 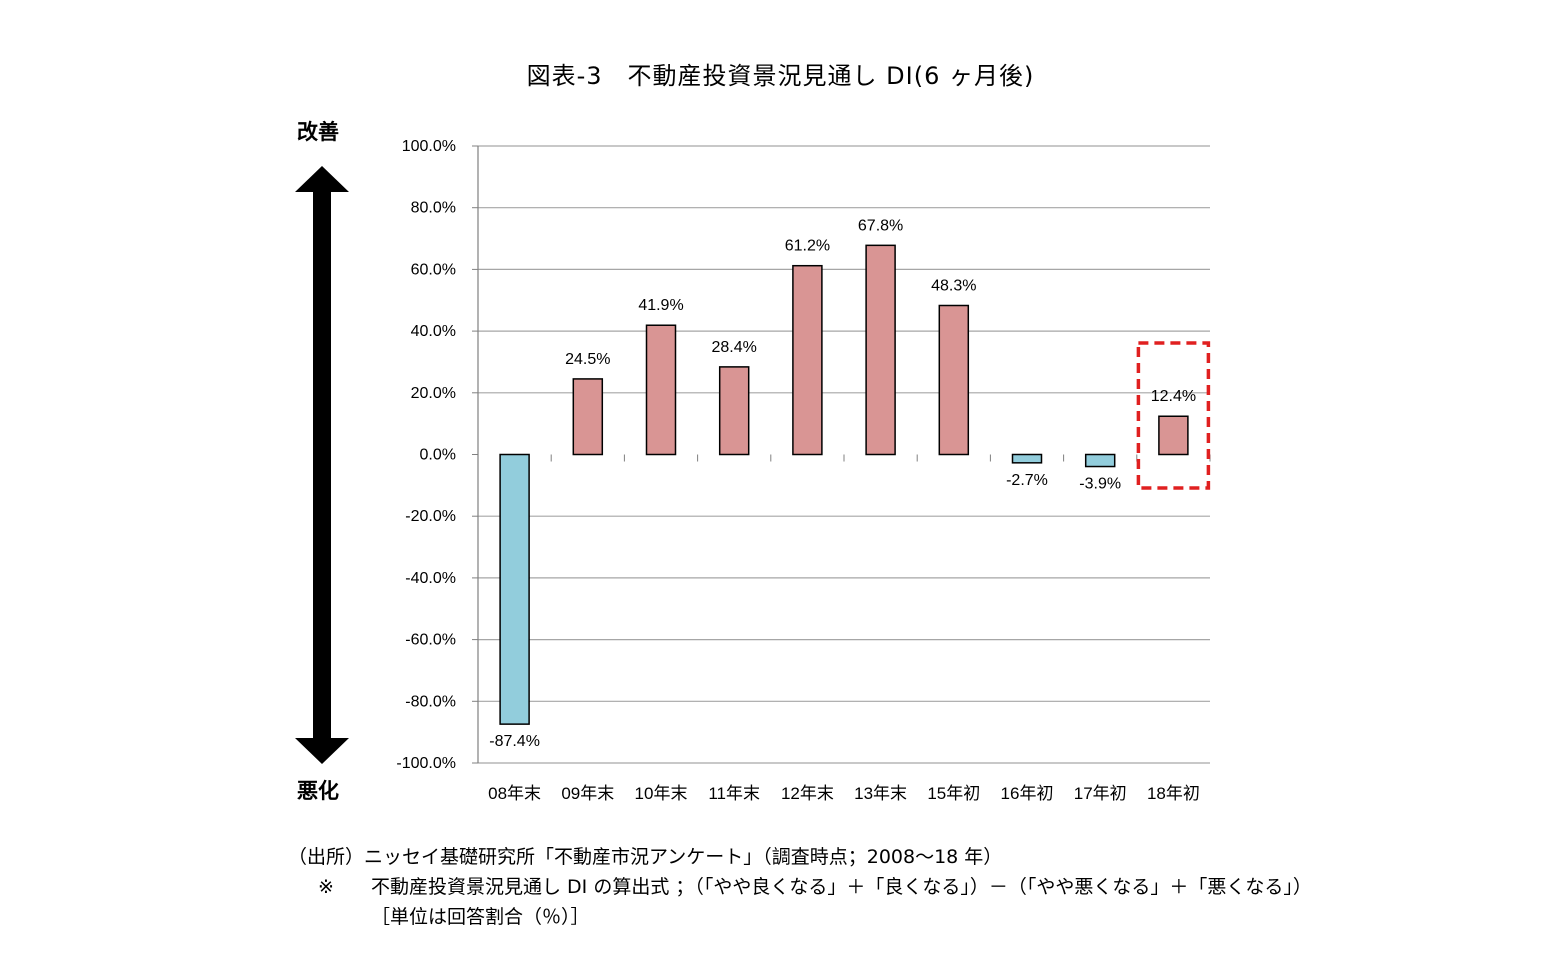 I want to click on y-tick-label: 0.0%, so click(x=438, y=455).